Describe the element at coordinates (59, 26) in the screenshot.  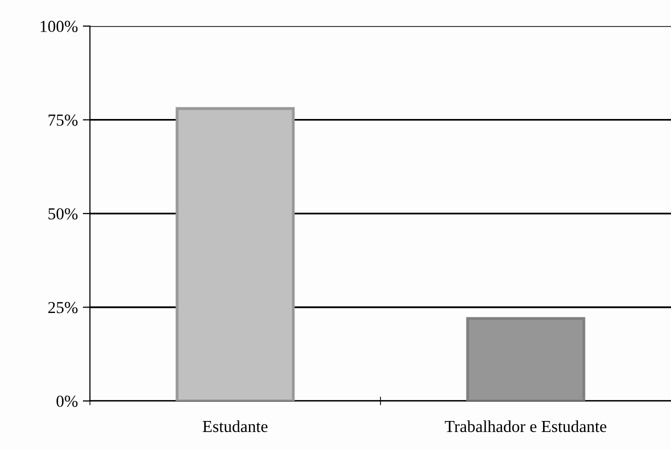
I see `y-tick-label: 100%` at that location.